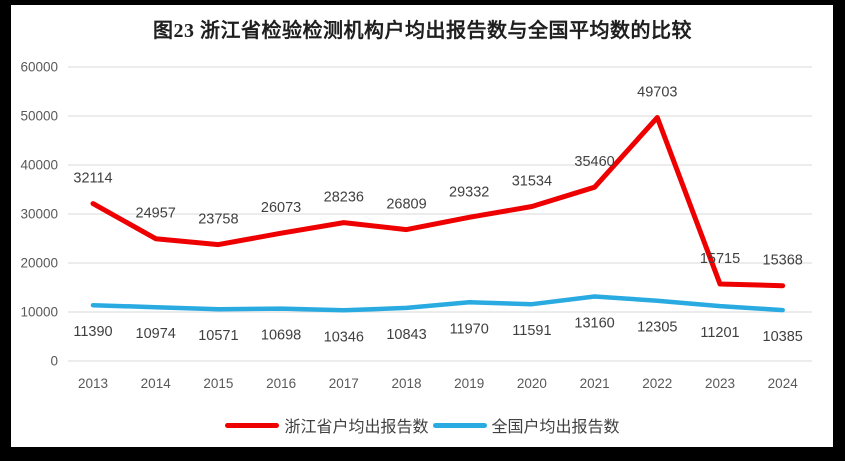 Image resolution: width=845 pixels, height=461 pixels. I want to click on legend-item-zhejiang: 浙江省户均出报告数, so click(327, 425).